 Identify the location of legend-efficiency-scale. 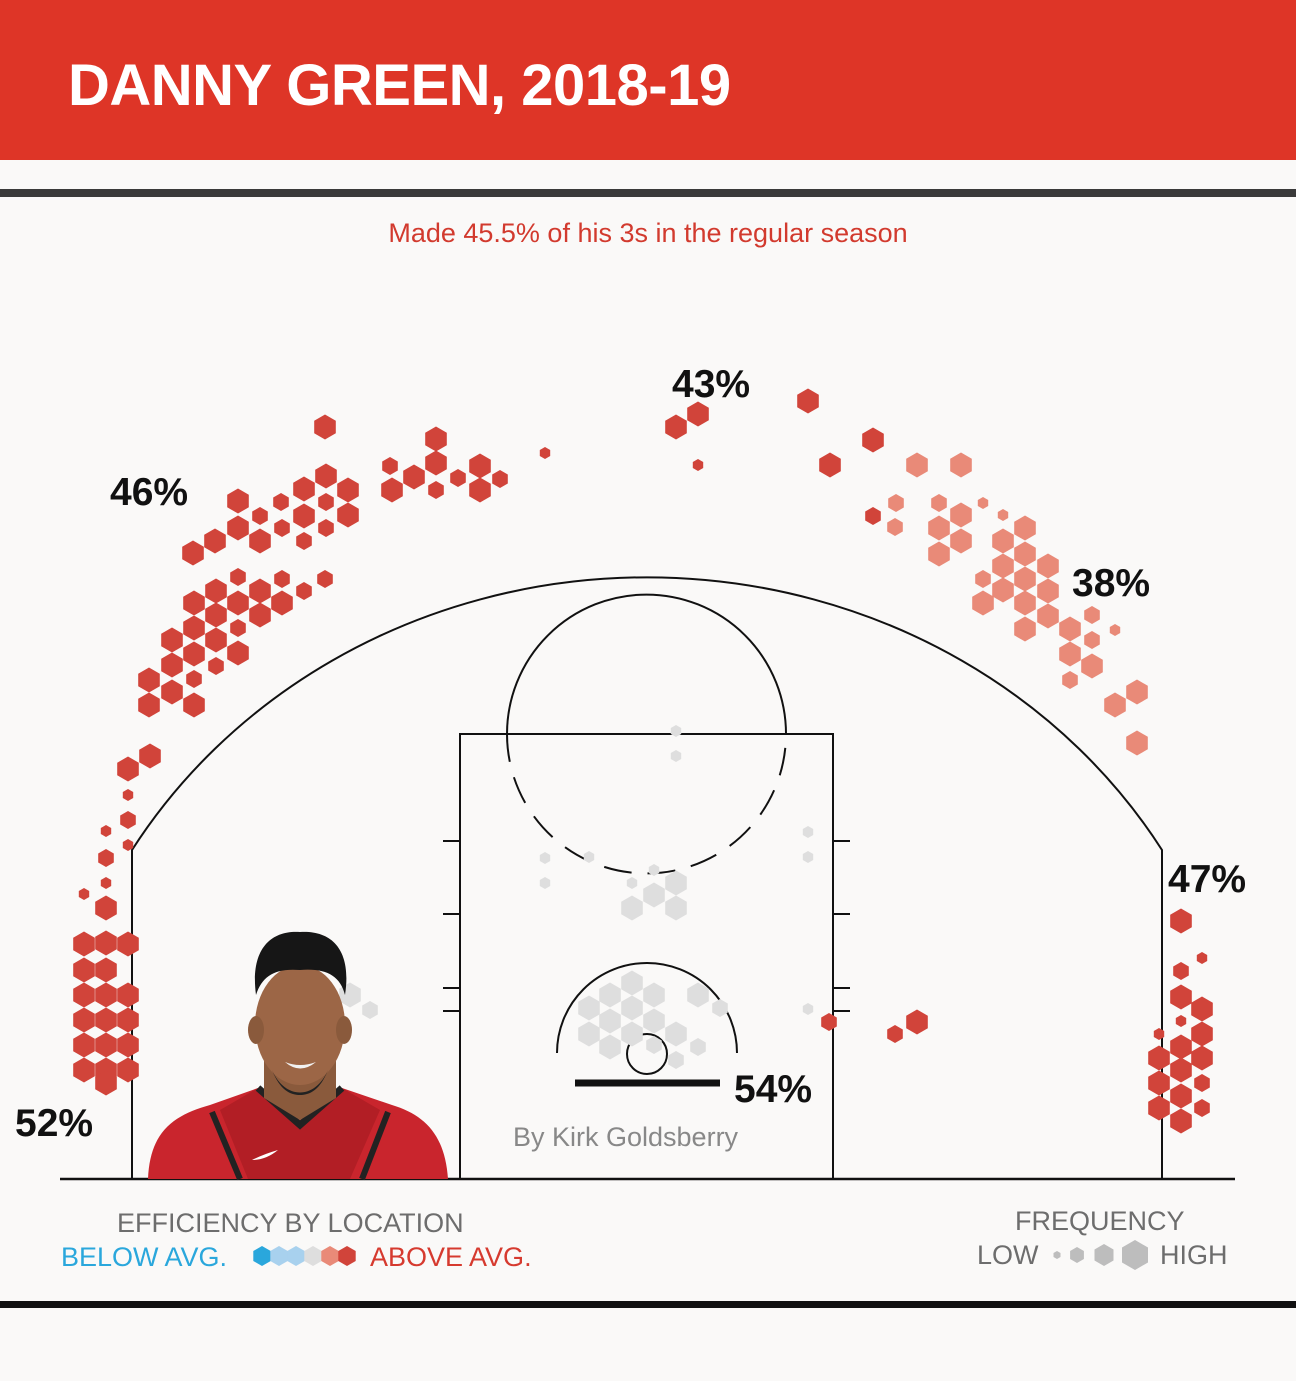
(304, 1256).